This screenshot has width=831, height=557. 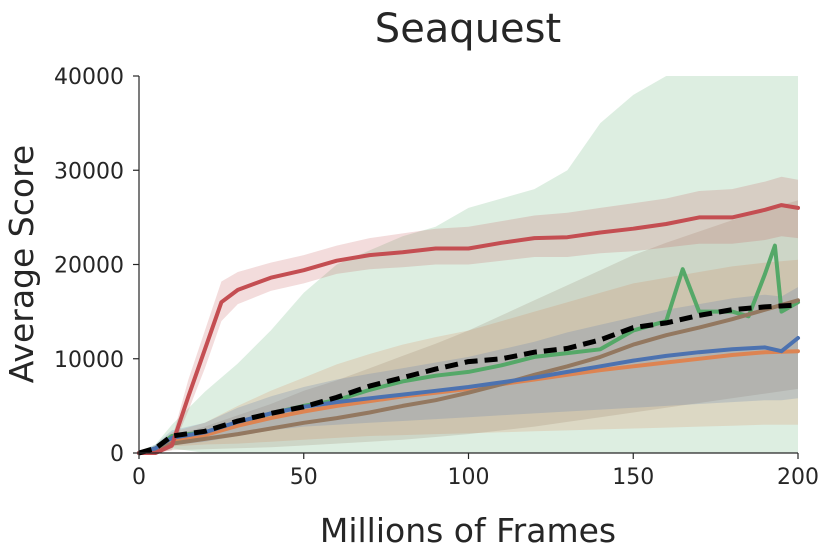 What do you see at coordinates (469, 477) in the screenshot?
I see `x-tick-label: 100` at bounding box center [469, 477].